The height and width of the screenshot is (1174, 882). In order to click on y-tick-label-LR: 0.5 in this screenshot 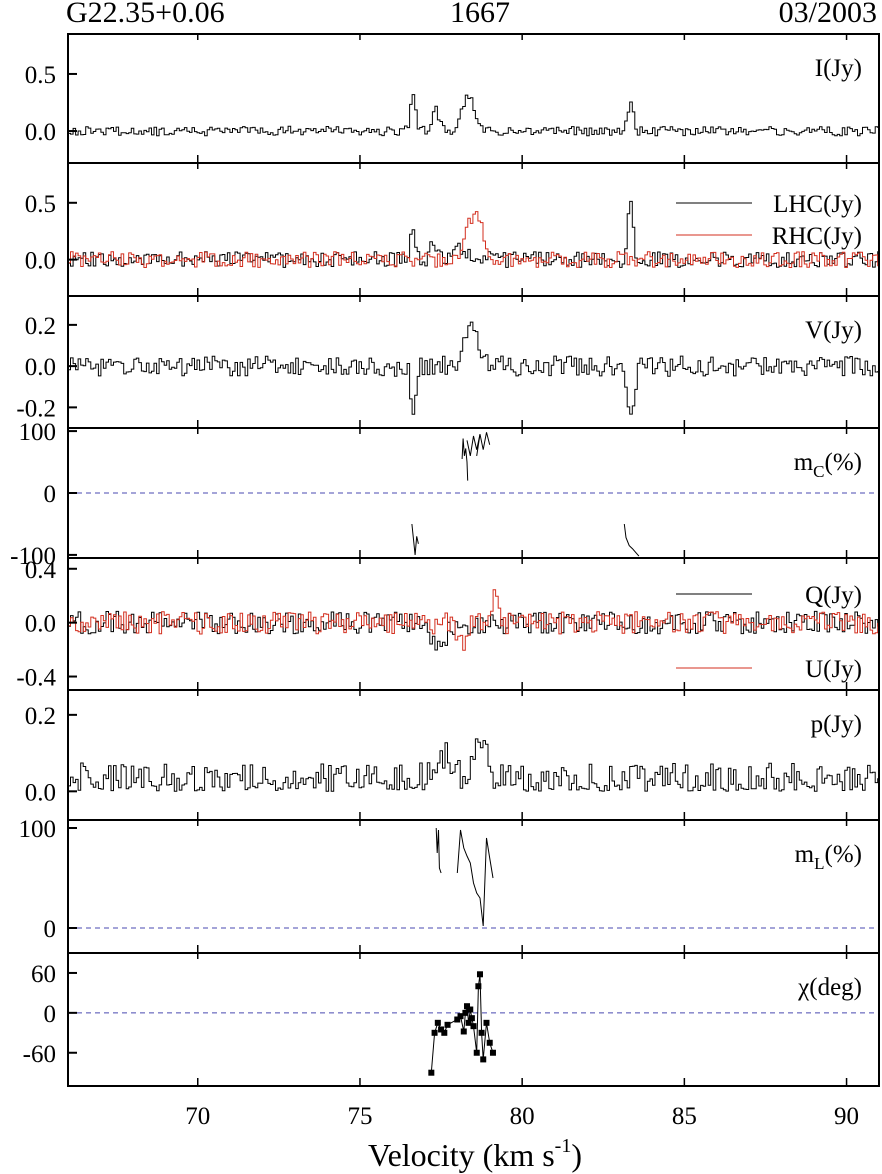, I will do `click(40, 204)`.